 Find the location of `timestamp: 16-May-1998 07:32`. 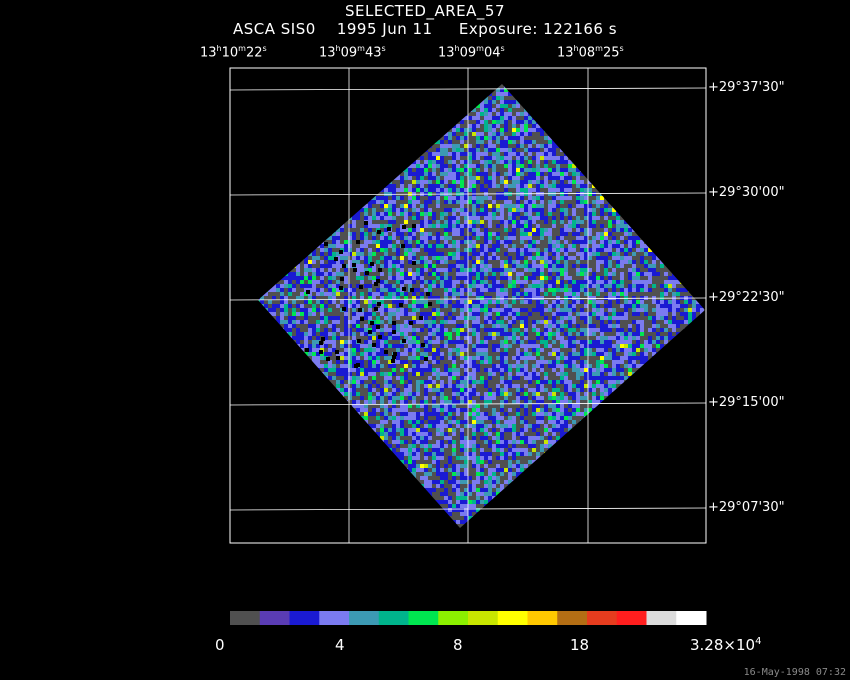

timestamp: 16-May-1998 07:32 is located at coordinates (794, 672).